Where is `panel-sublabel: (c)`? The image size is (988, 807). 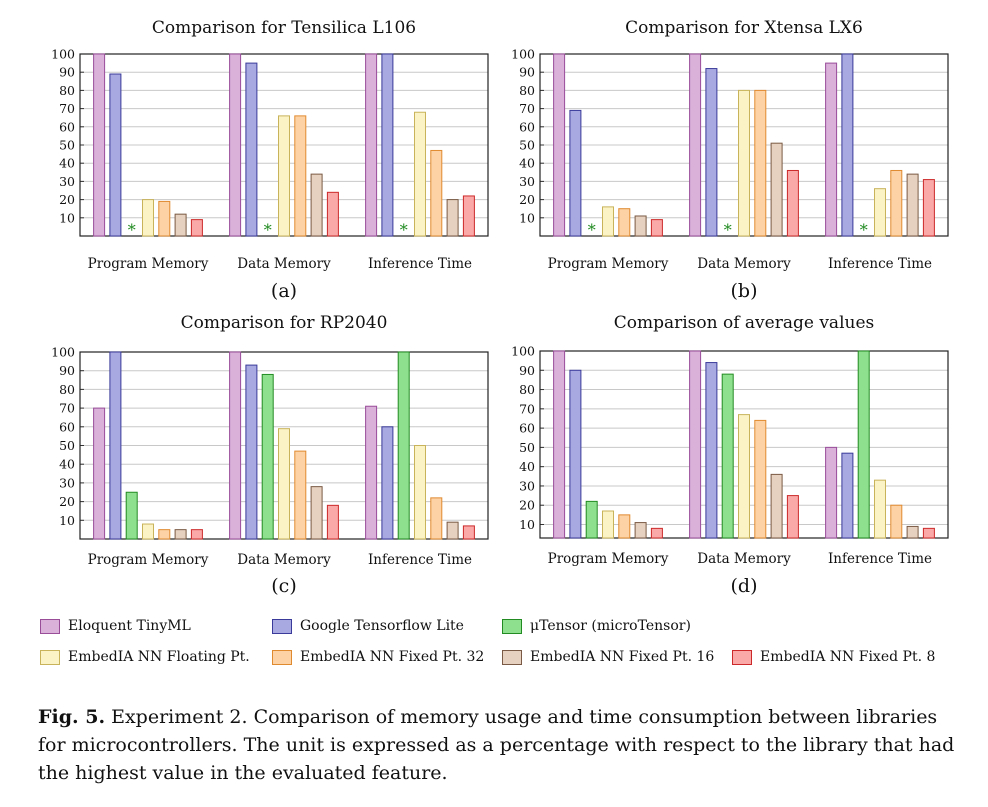
panel-sublabel: (c) is located at coordinates (283, 586).